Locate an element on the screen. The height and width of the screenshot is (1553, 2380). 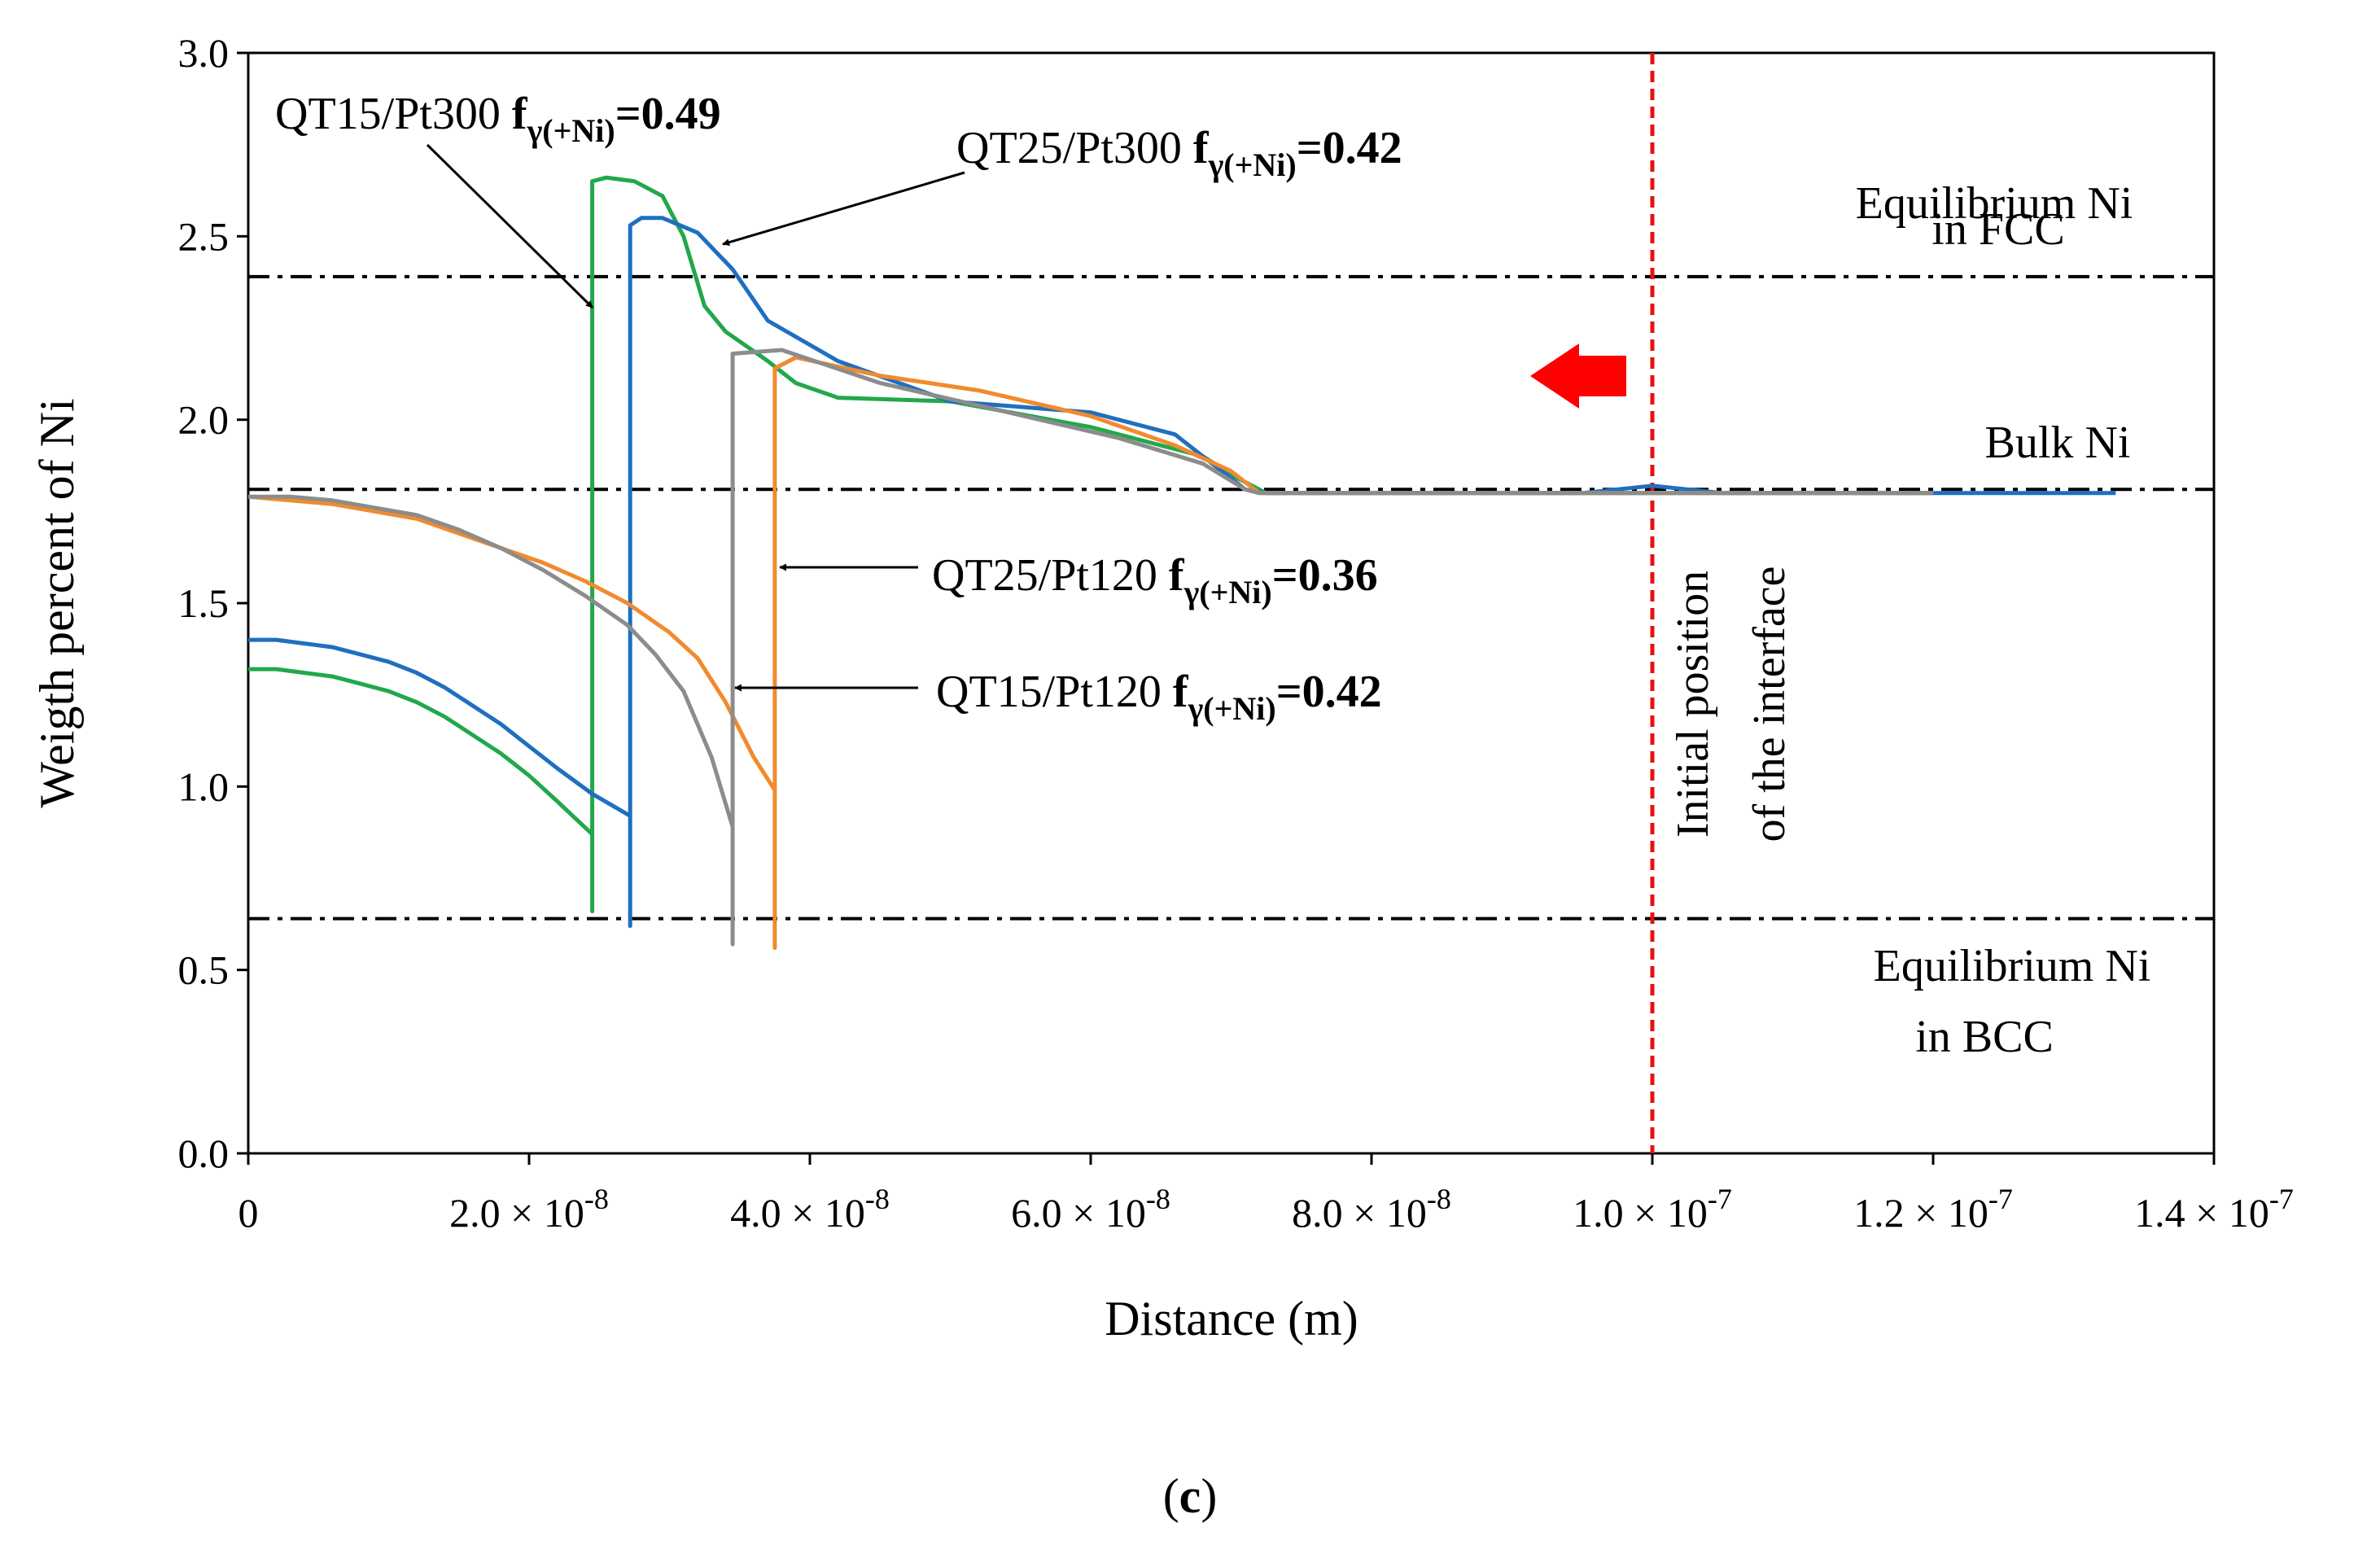
x-tick-label: 4.0 × 10⁻⁸ is located at coordinates (810, 1209).